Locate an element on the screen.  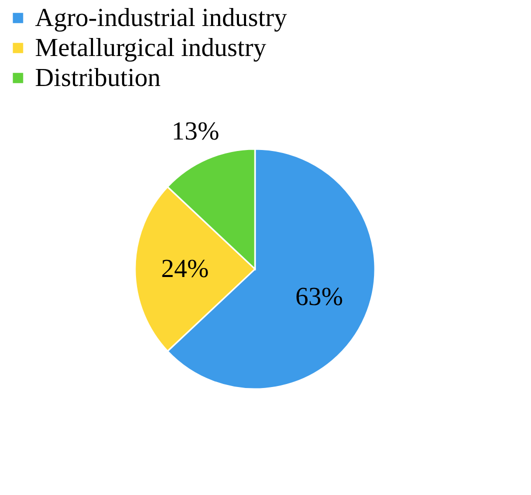
legend-label: Distribution is located at coordinates (98, 77).